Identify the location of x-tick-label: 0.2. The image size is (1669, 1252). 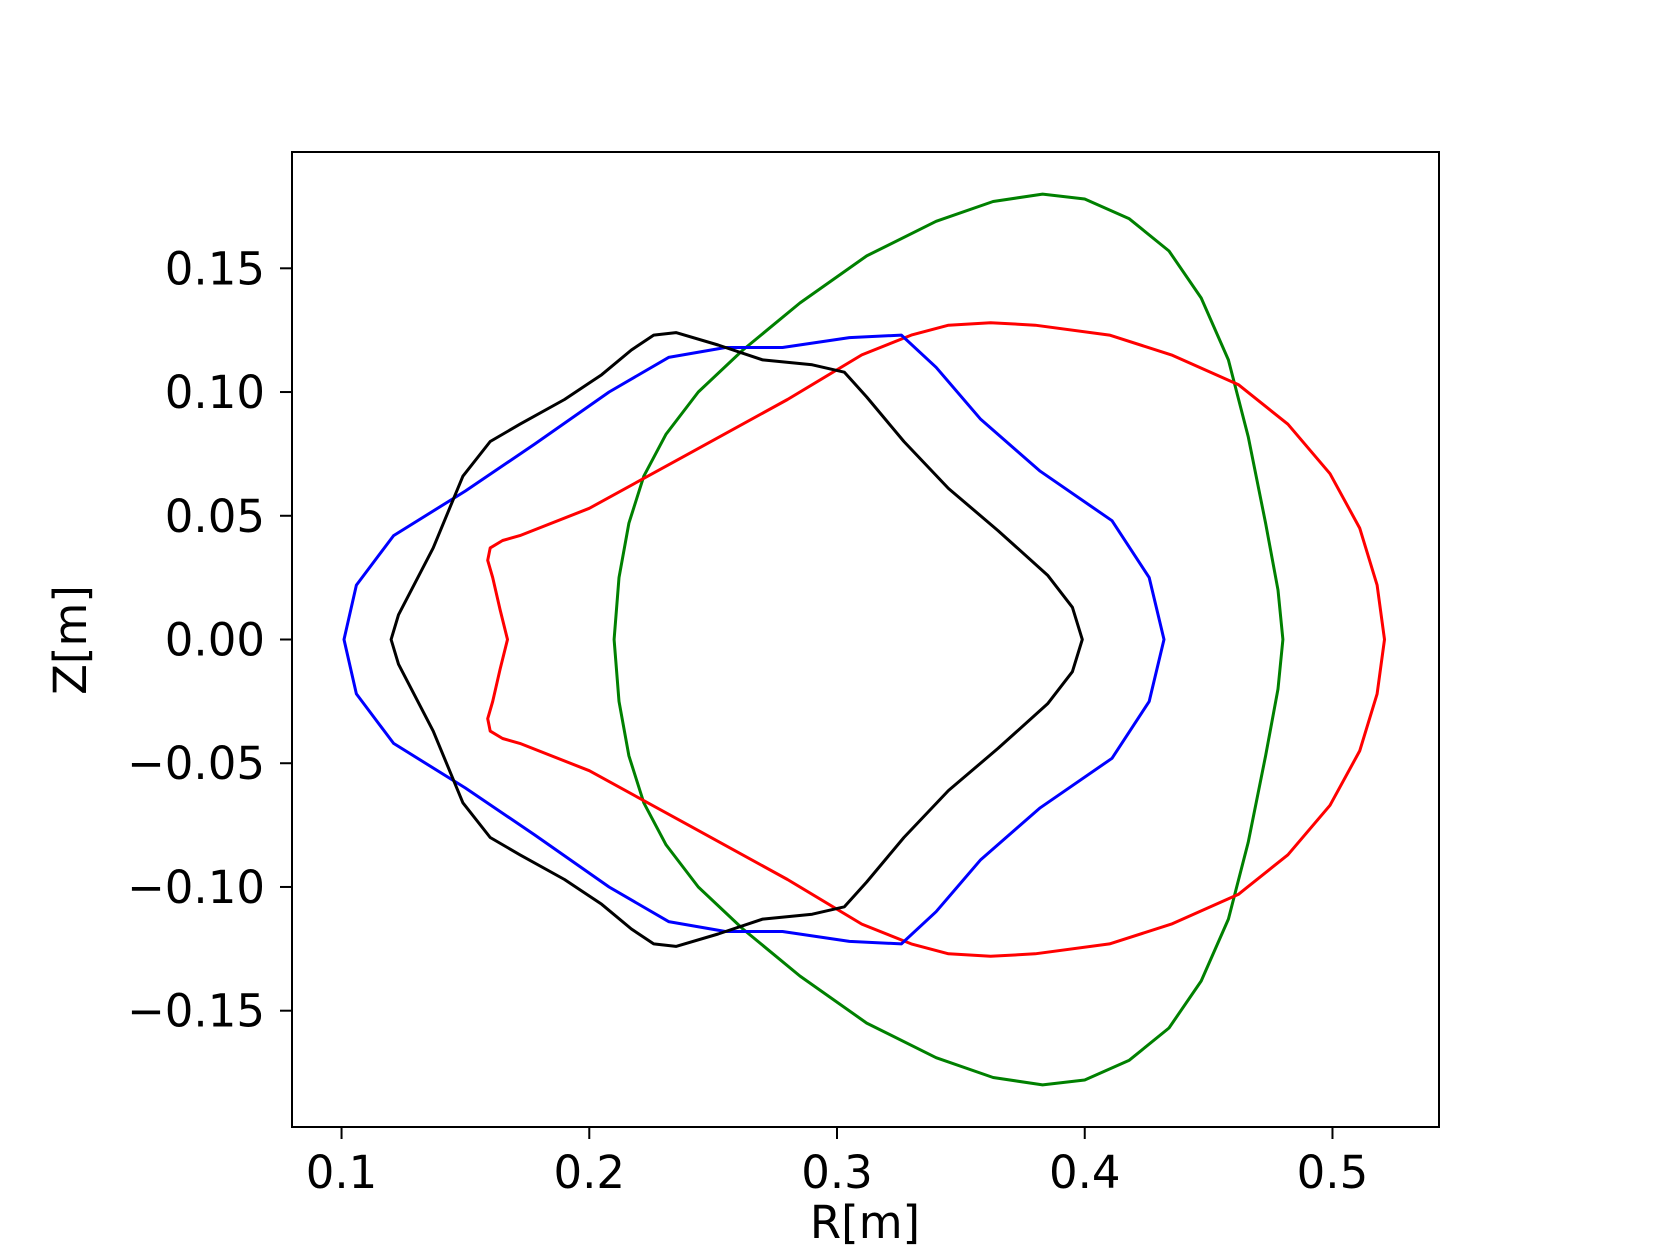
(589, 1172).